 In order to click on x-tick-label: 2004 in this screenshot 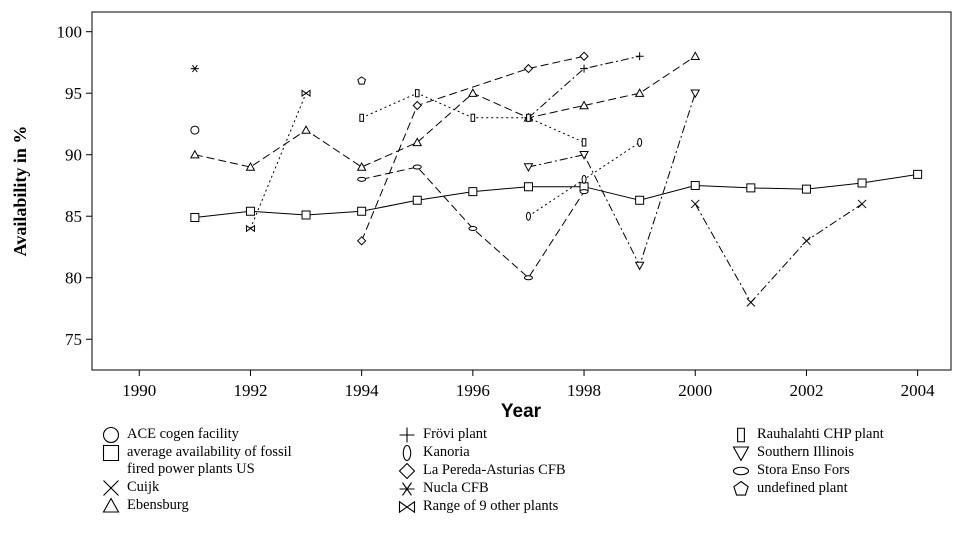, I will do `click(918, 390)`.